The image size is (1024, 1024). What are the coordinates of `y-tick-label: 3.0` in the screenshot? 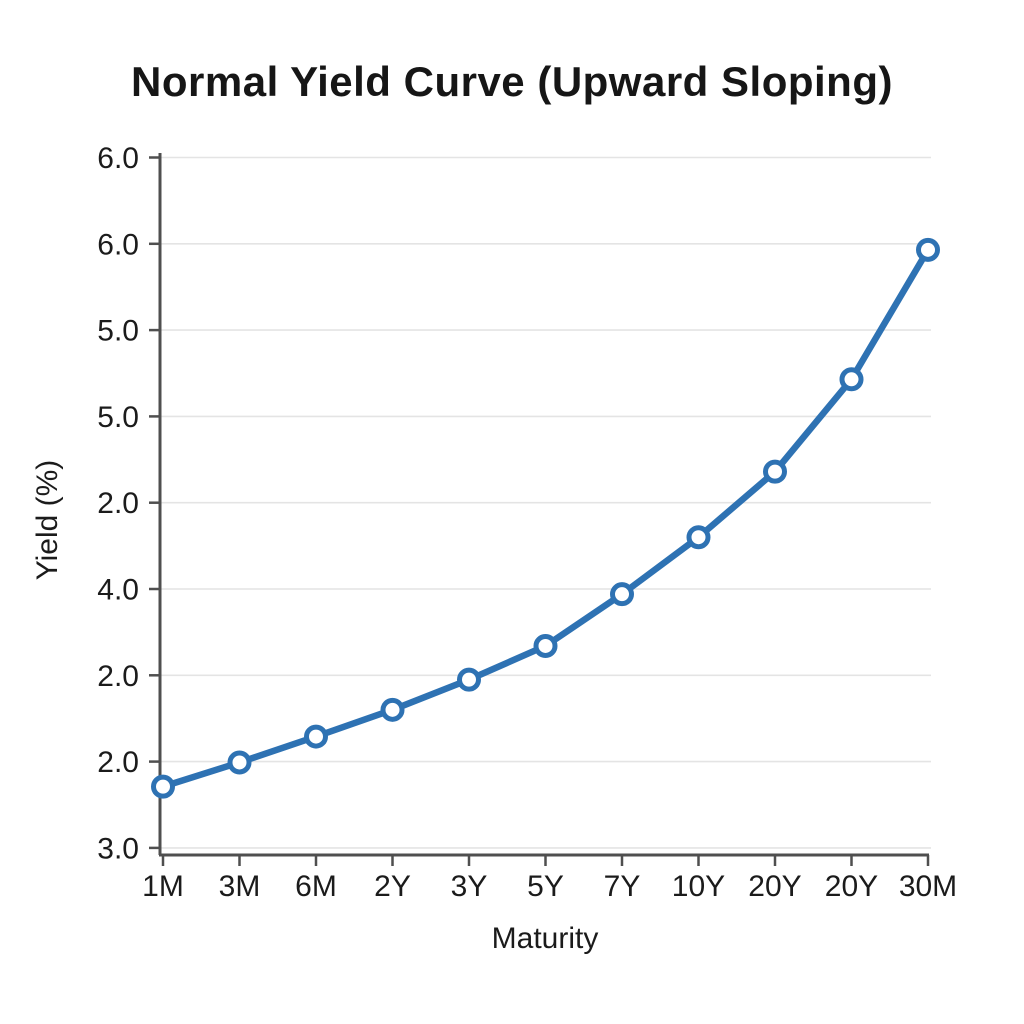 It's located at (118, 848).